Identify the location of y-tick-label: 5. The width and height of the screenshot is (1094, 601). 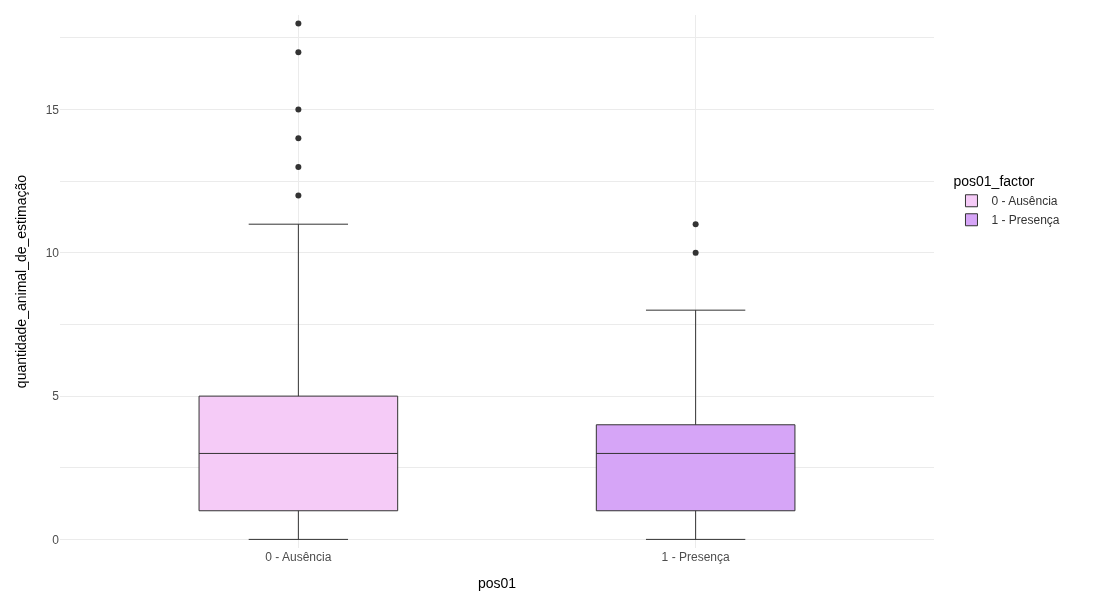
(56, 396).